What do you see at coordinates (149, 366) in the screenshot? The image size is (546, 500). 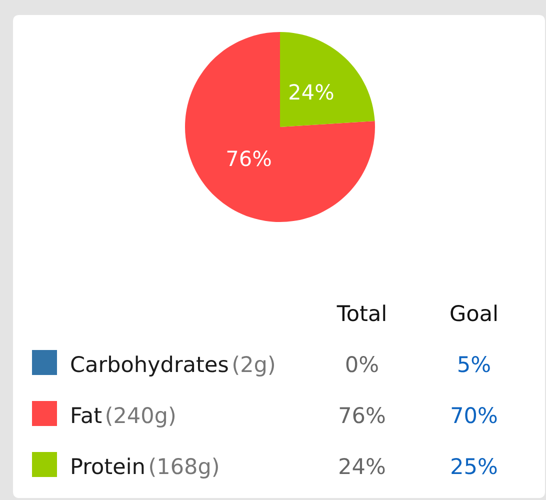 I see `legend-label: Carbohydrates` at bounding box center [149, 366].